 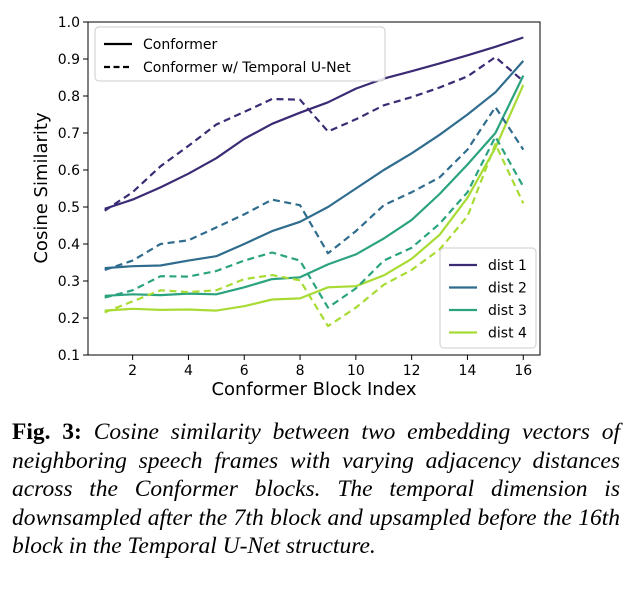 What do you see at coordinates (69, 319) in the screenshot?
I see `y-tick-label: 0.2` at bounding box center [69, 319].